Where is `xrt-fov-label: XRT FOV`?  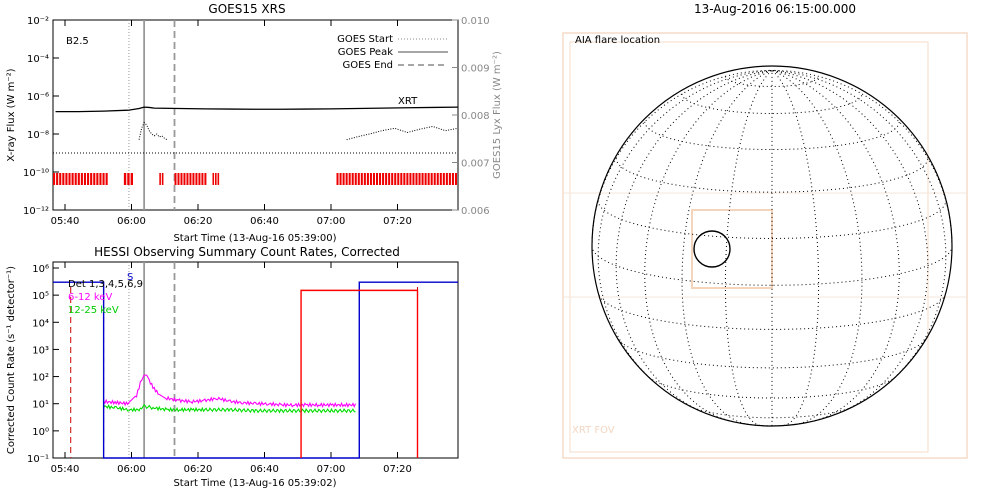 xrt-fov-label: XRT FOV is located at coordinates (593, 430).